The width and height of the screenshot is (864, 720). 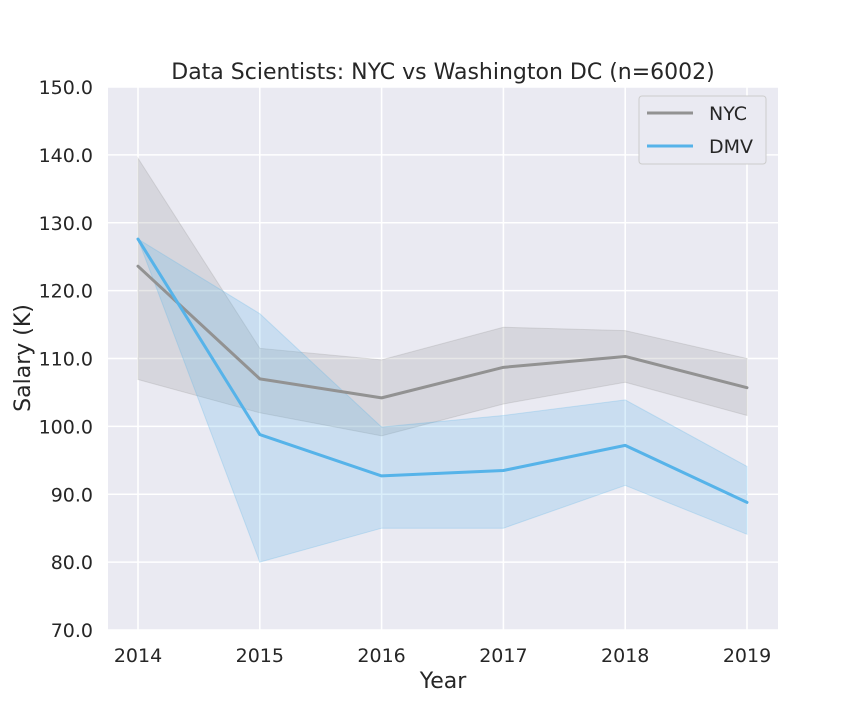 I want to click on y-tick-label: 120.0, so click(x=66, y=292).